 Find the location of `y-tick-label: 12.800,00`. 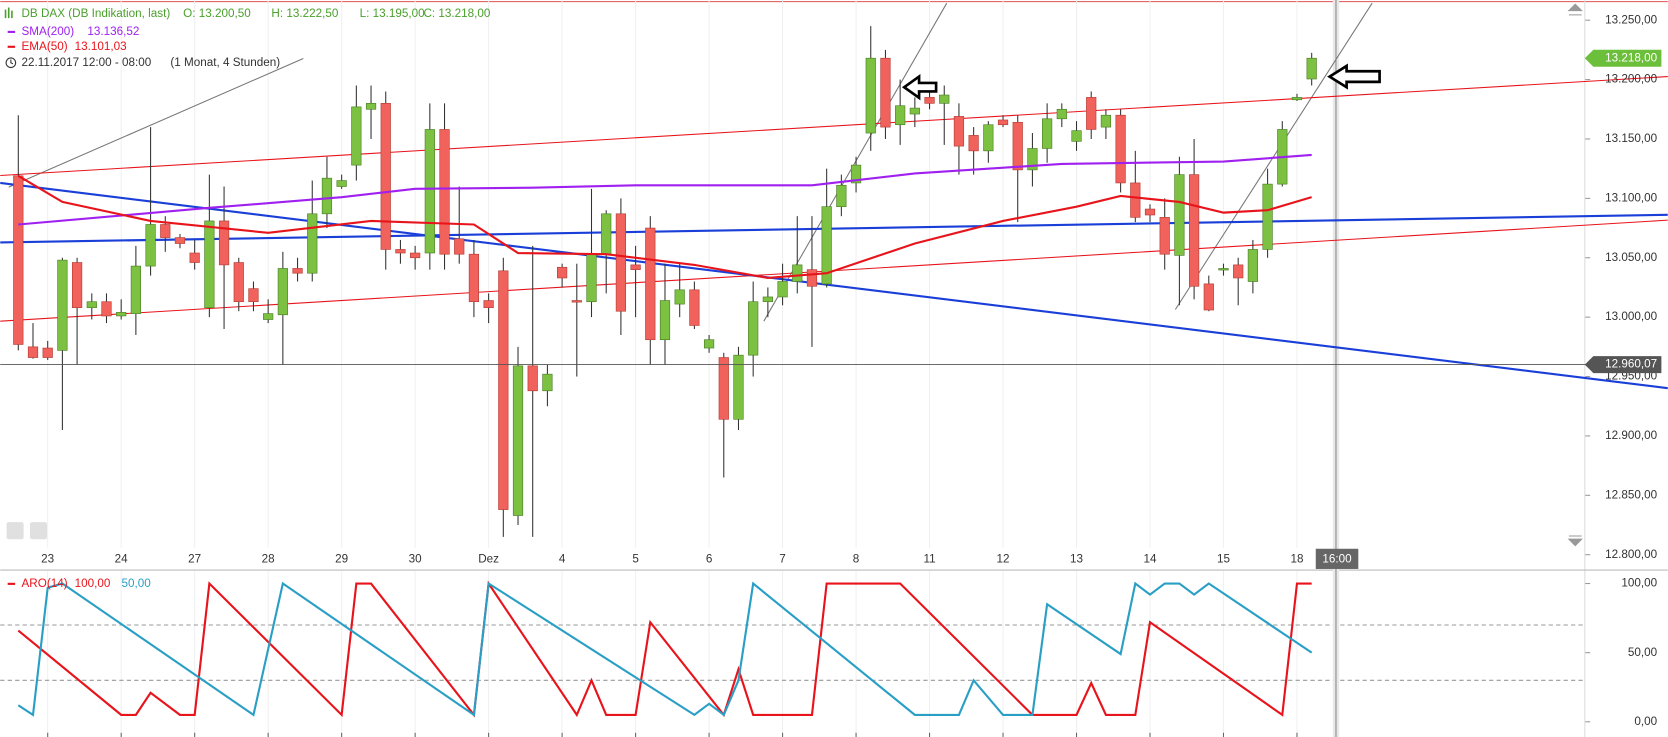

y-tick-label: 12.800,00 is located at coordinates (1631, 554).